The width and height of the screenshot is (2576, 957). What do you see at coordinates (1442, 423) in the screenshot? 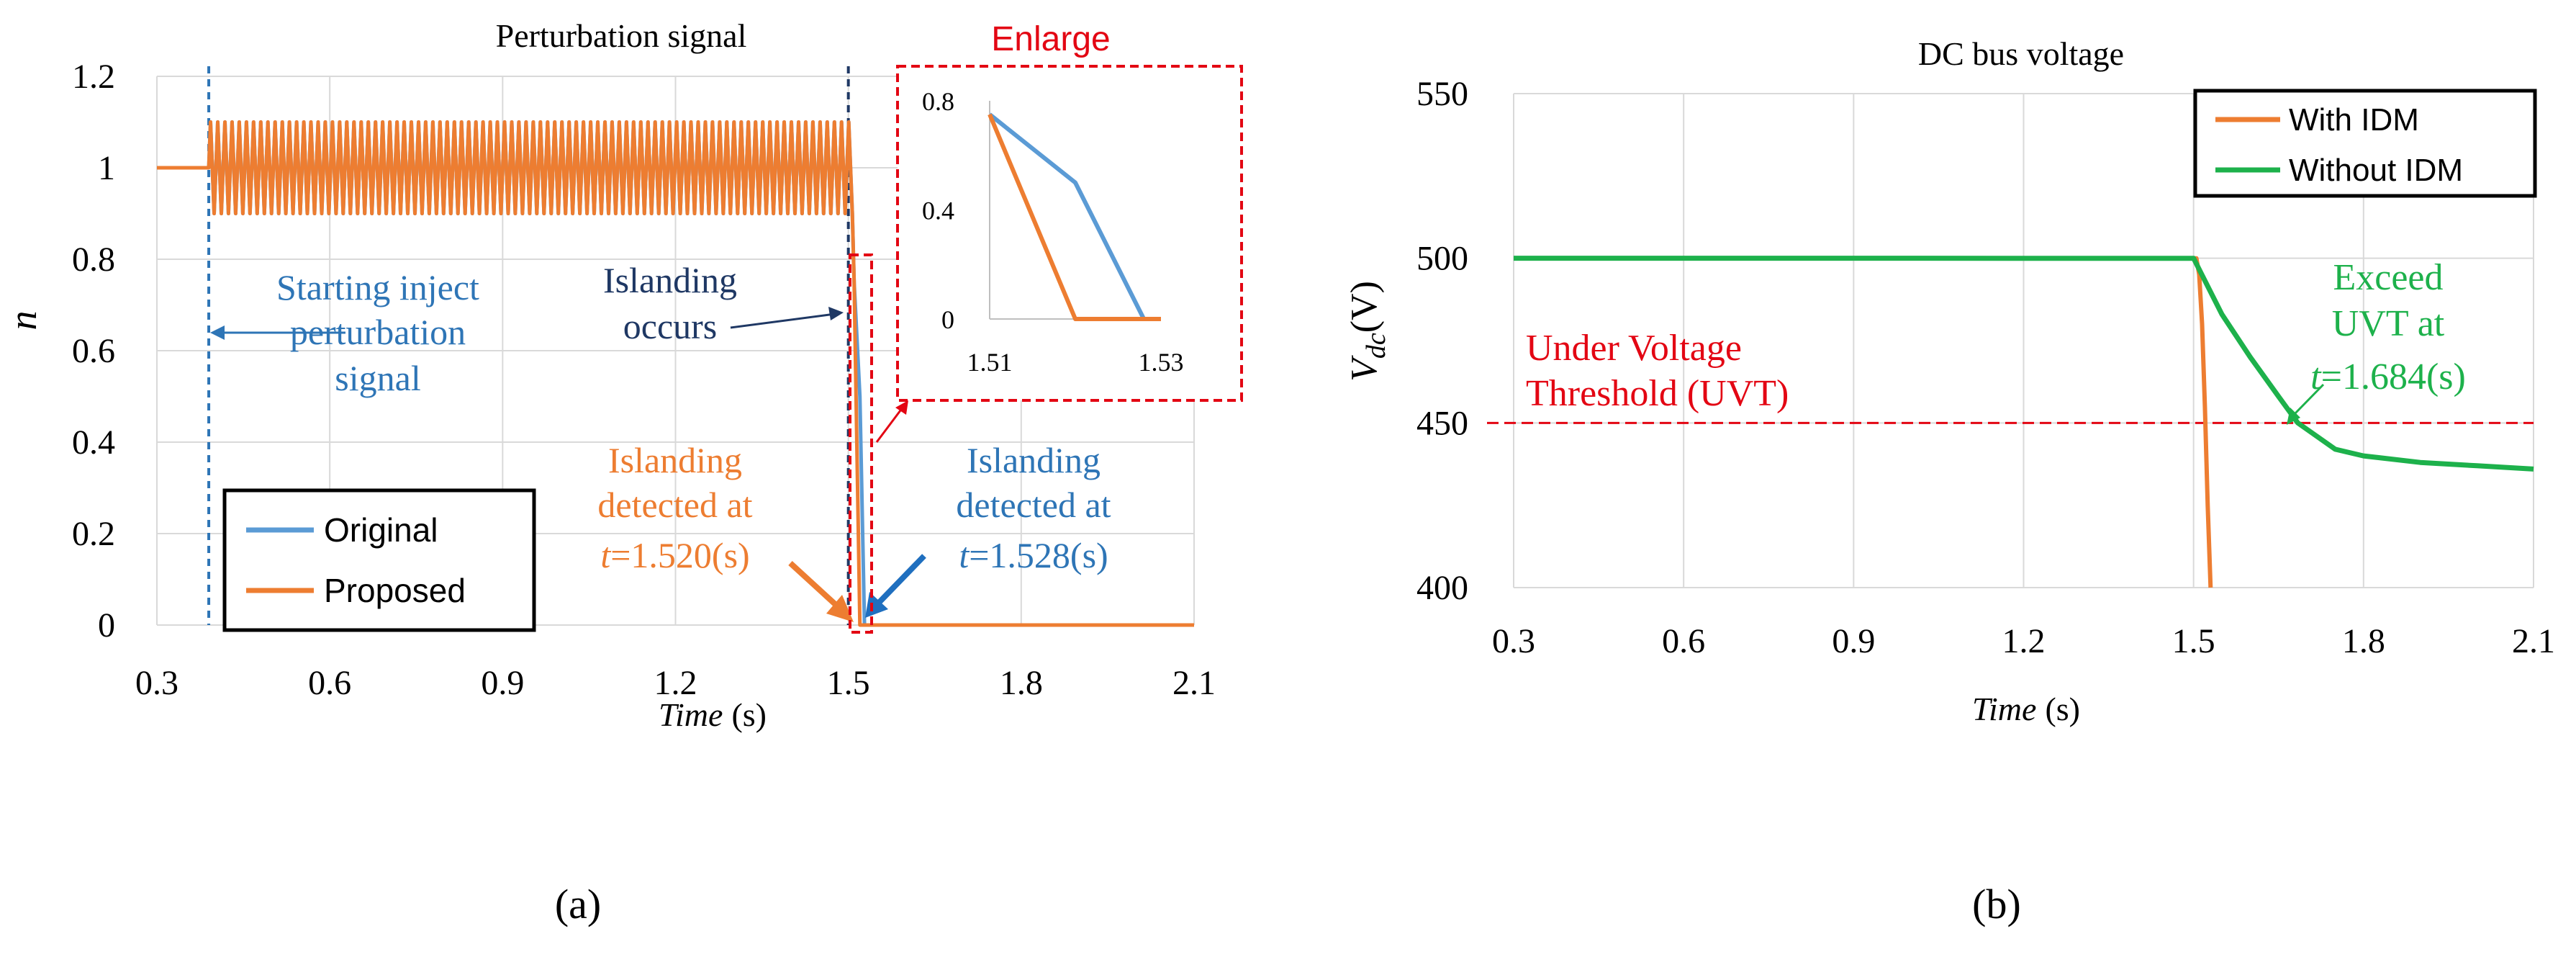
I see `chart-b-ytick-label: 450` at bounding box center [1442, 423].